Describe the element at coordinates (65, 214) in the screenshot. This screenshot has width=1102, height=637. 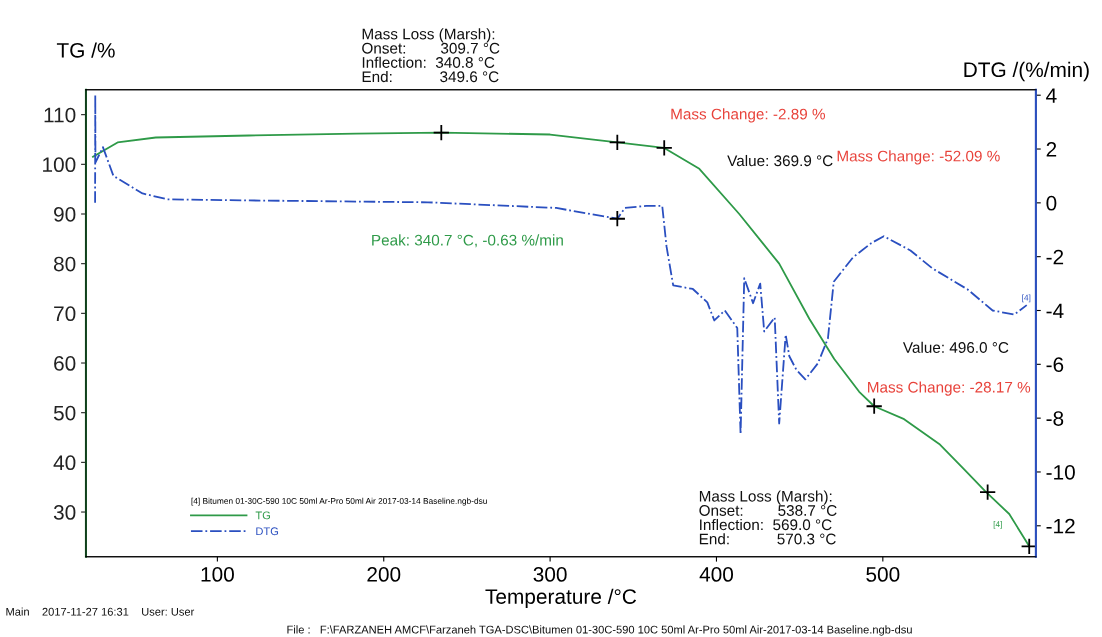
I see `y-tick-label: 90` at that location.